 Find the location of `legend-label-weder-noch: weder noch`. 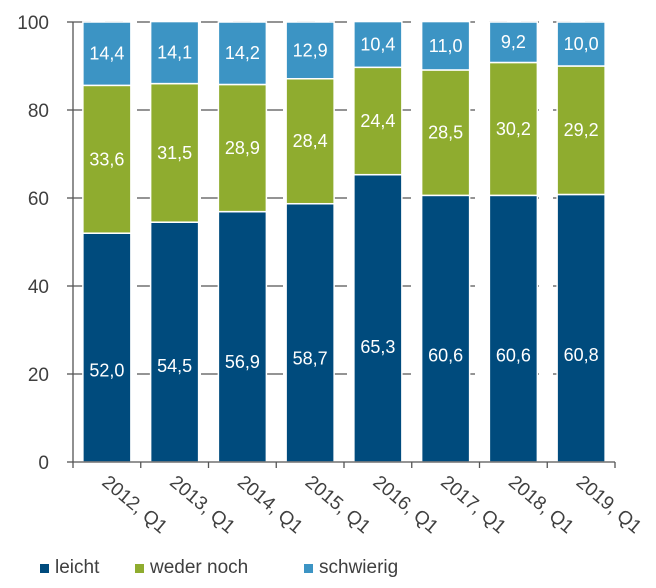

legend-label-weder-noch: weder noch is located at coordinates (198, 567).